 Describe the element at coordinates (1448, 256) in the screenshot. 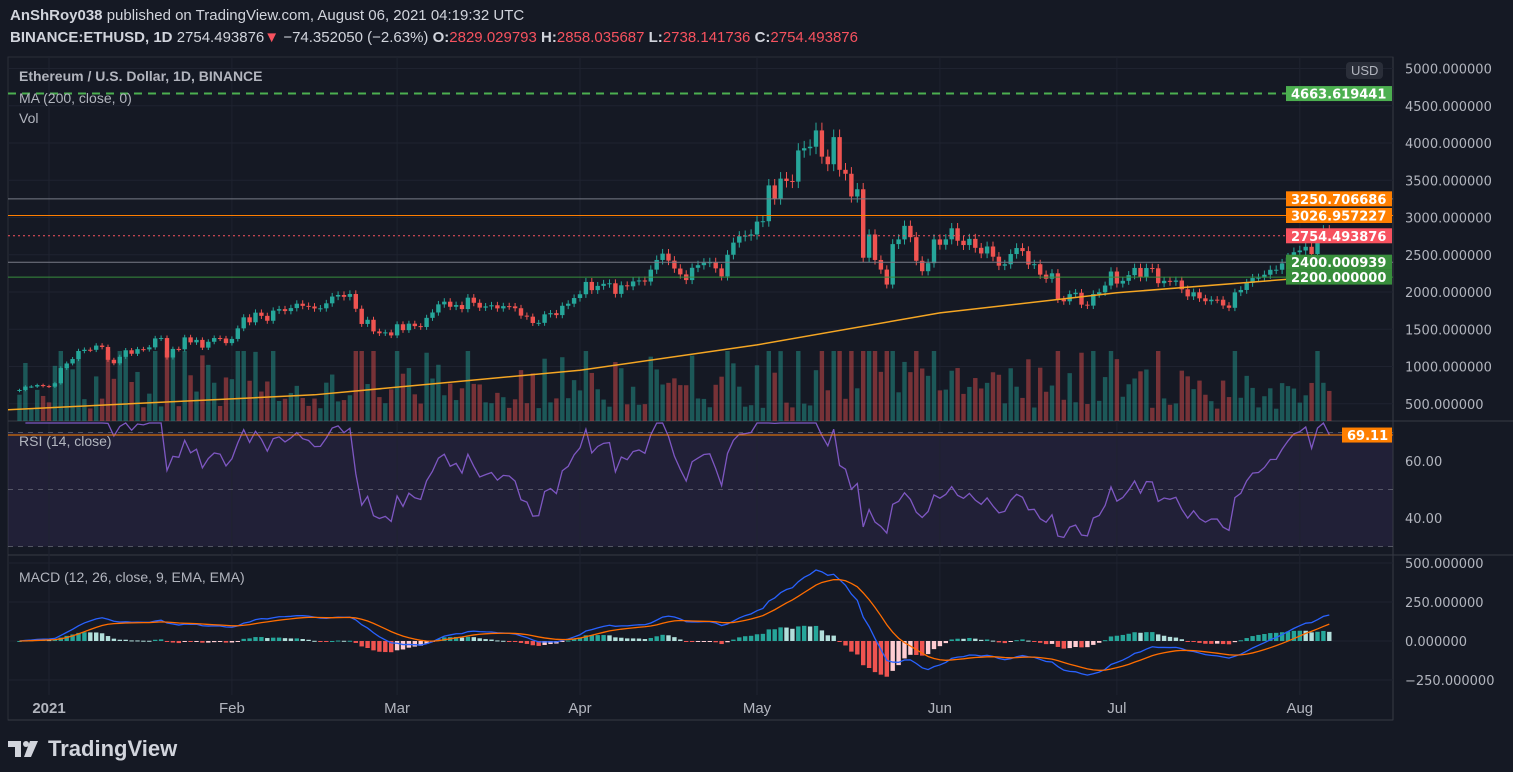

I see `price-tick: 2500.000000` at that location.